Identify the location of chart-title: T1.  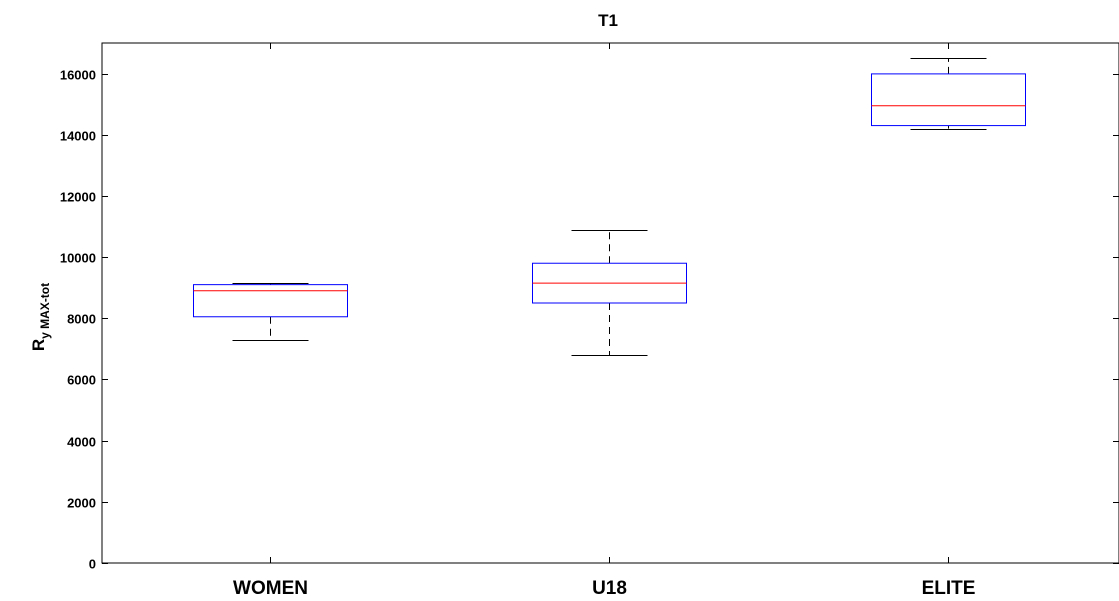
(608, 20).